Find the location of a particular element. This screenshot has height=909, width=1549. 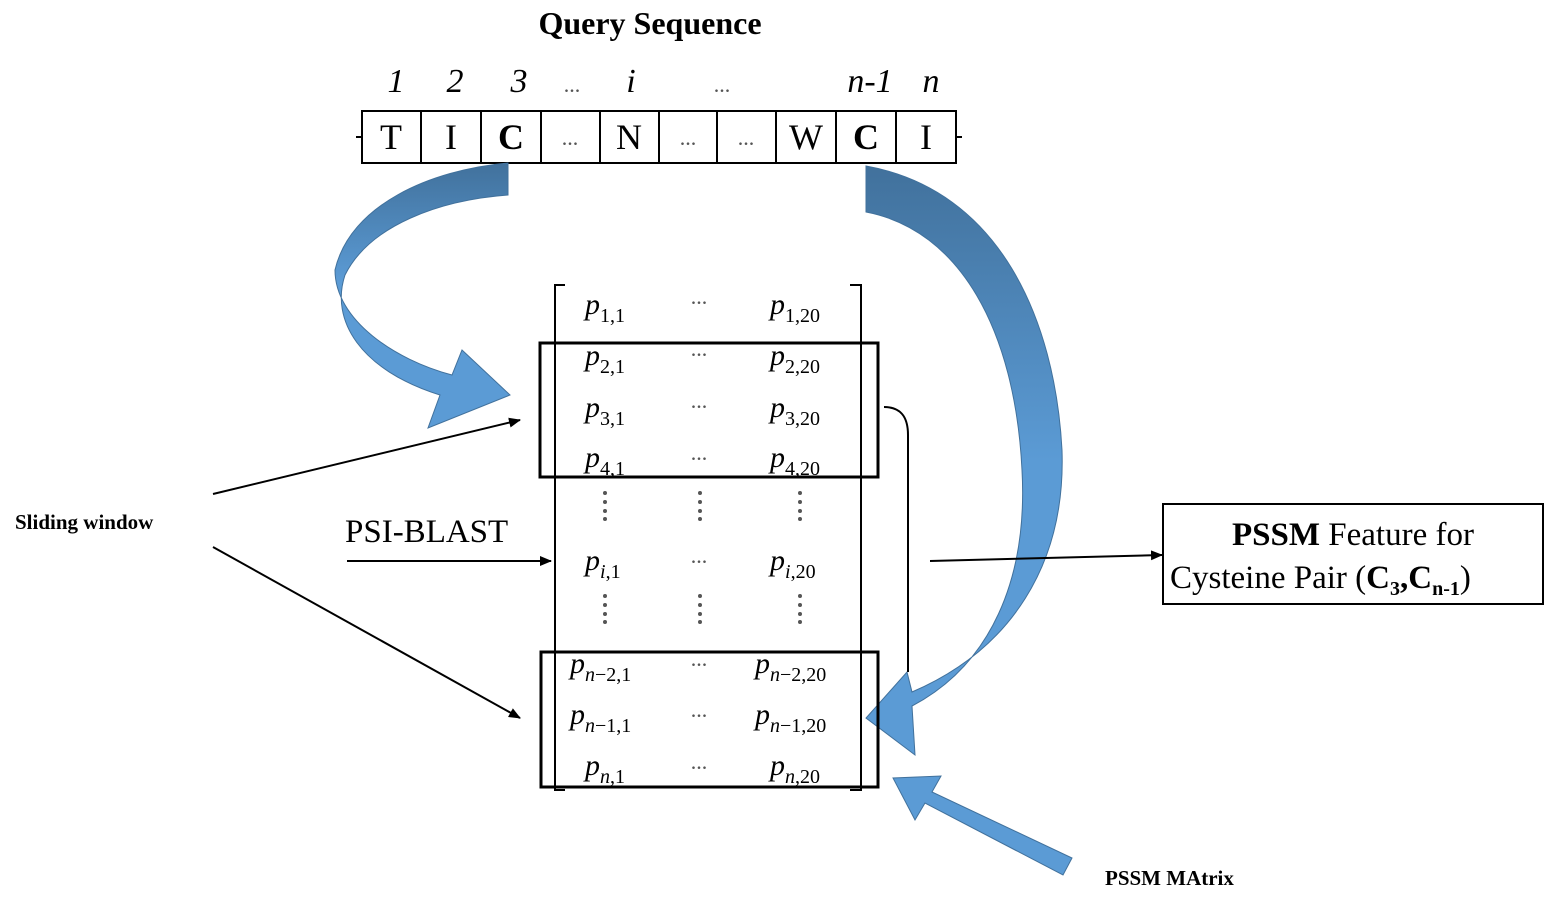

position-index: n is located at coordinates (931, 81).